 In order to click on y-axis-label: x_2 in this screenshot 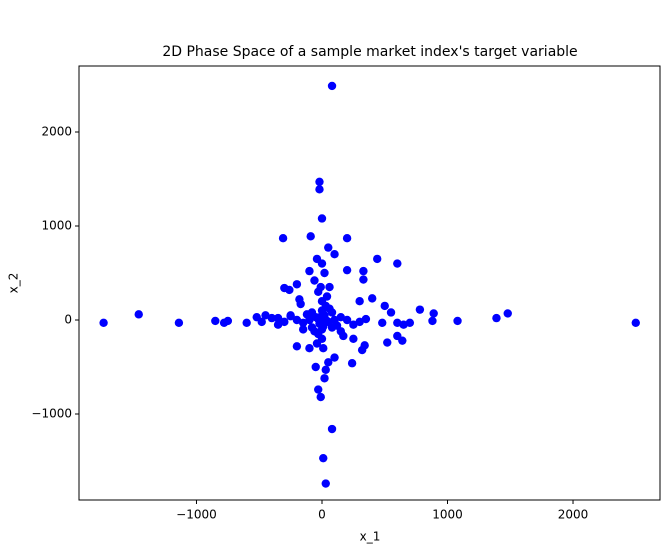, I will do `click(14, 283)`.